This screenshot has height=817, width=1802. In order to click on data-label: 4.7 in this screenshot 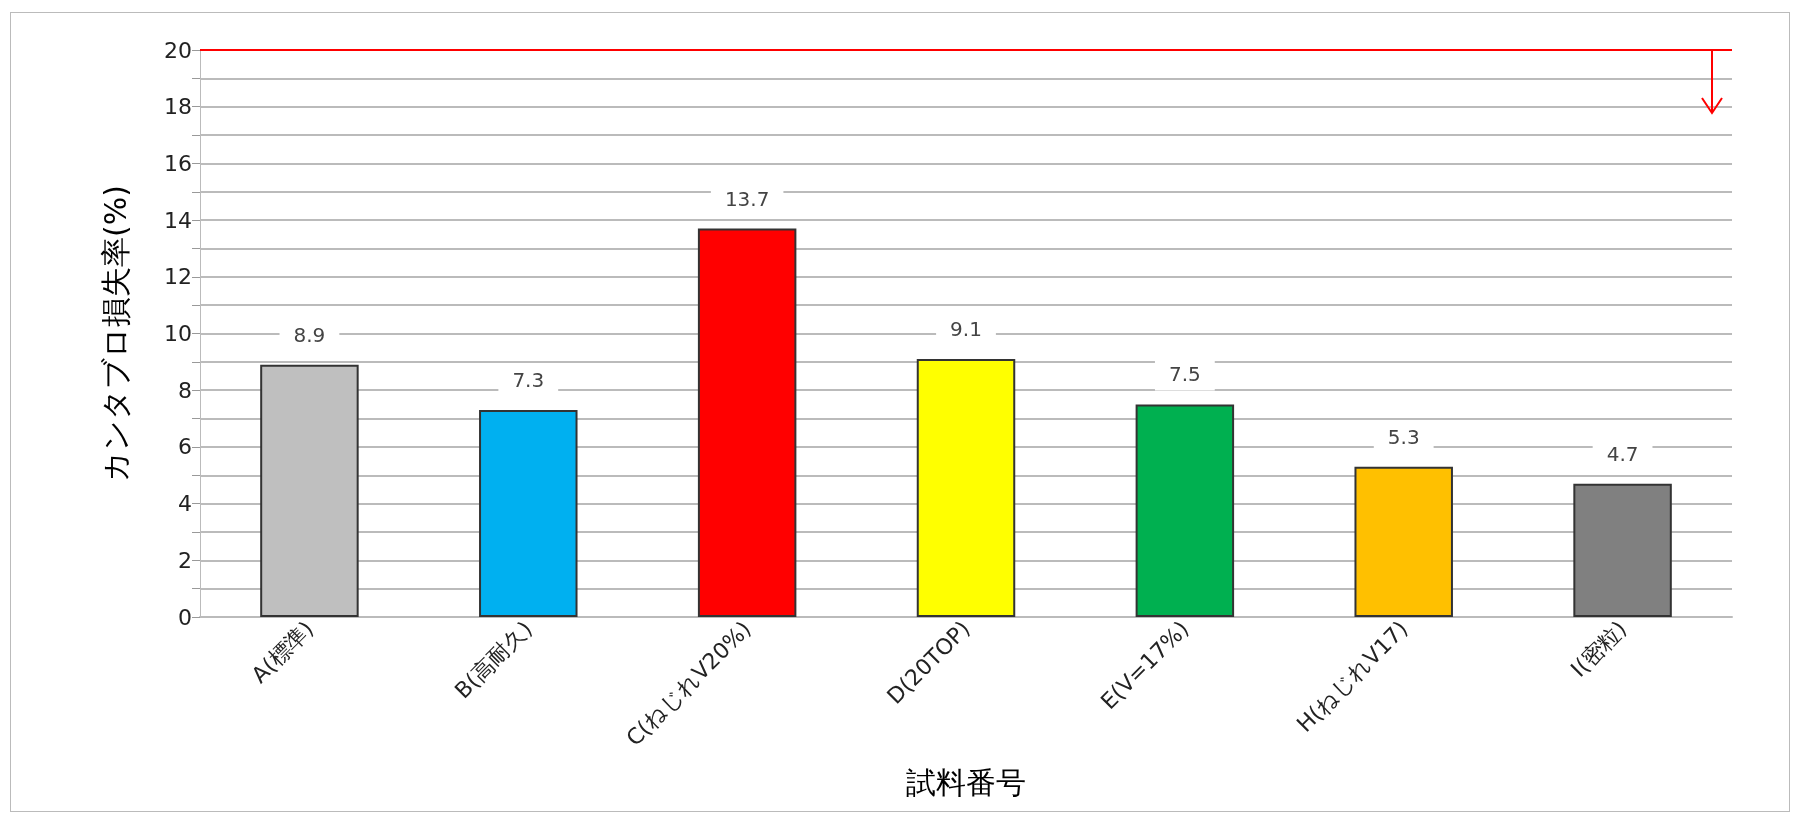, I will do `click(1622, 453)`.